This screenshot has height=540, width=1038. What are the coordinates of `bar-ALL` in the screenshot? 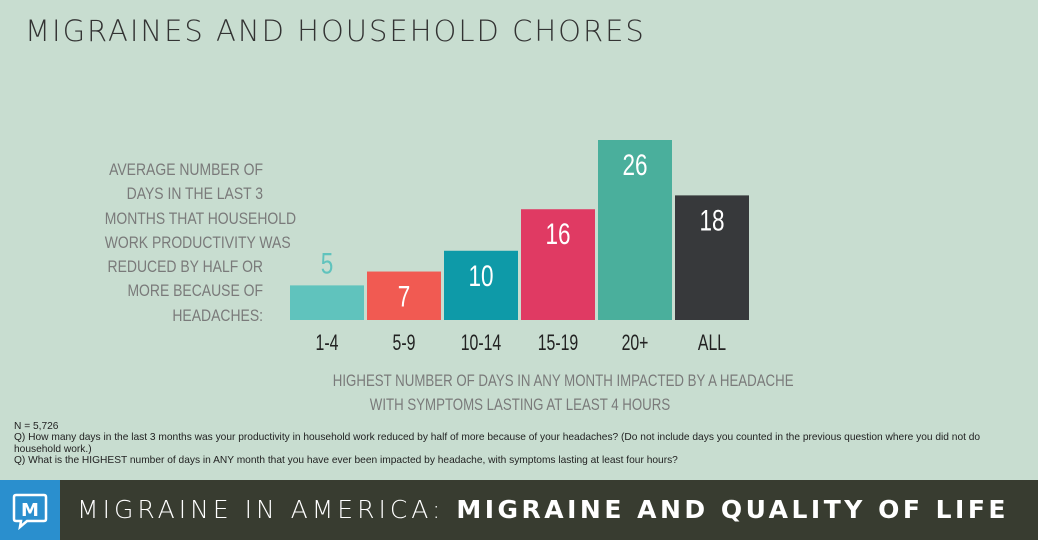 It's located at (712, 257).